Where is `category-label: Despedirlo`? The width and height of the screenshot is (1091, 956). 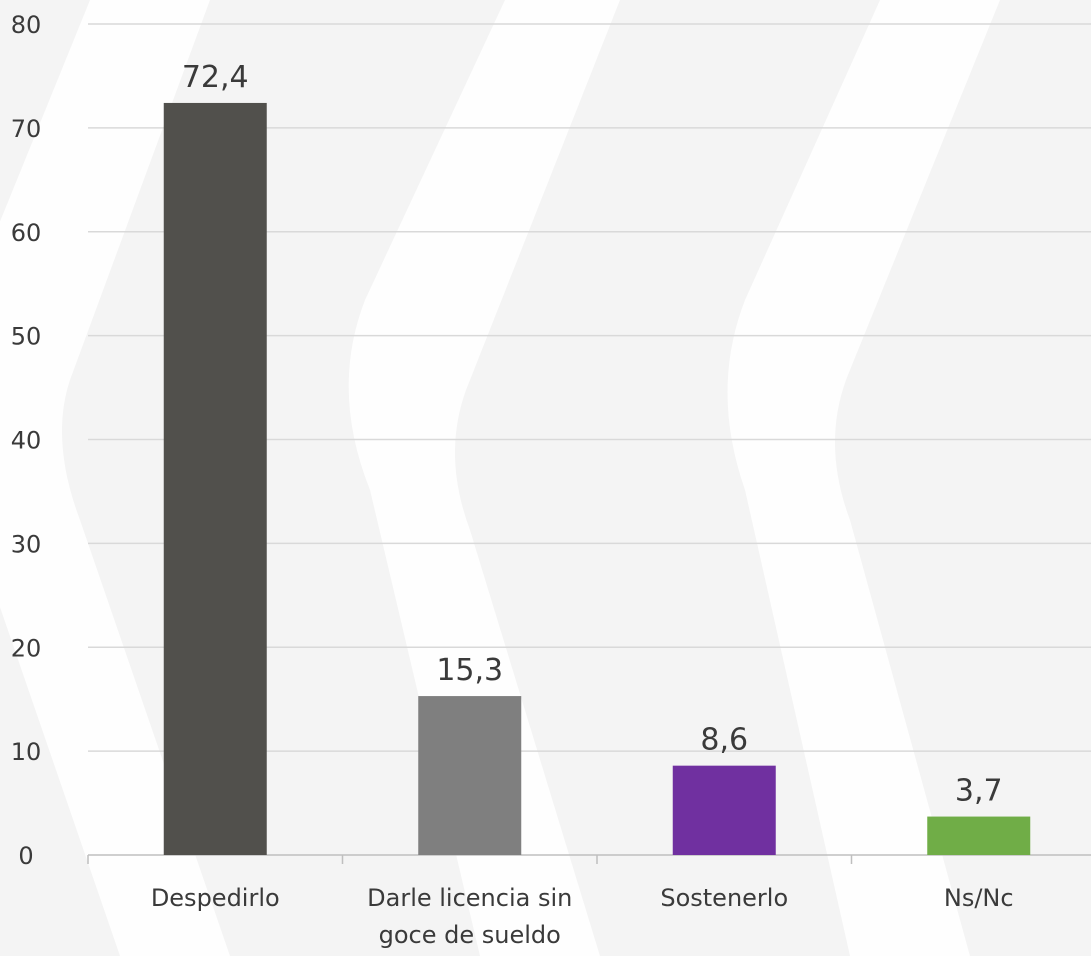 category-label: Despedirlo is located at coordinates (215, 898).